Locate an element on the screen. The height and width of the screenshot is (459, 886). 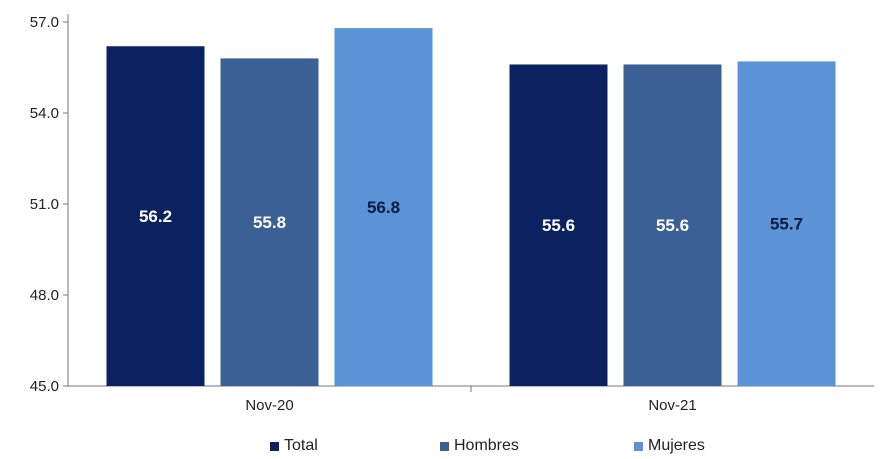
data-label: 56.2 is located at coordinates (155, 216).